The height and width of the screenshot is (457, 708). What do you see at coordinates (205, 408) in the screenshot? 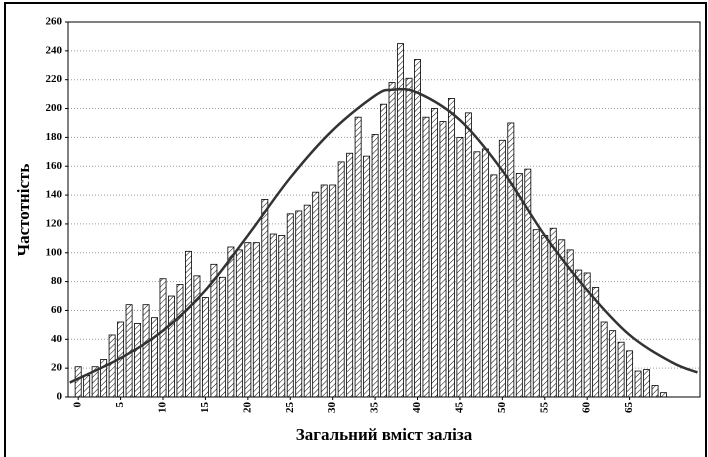
I see `x-tick-label: 15` at bounding box center [205, 408].